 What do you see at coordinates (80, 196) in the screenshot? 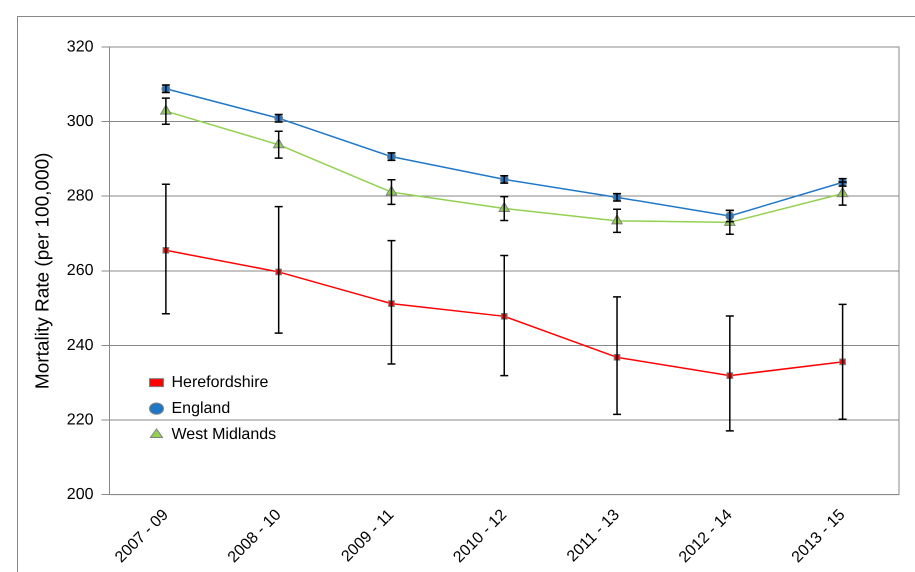
I see `y-tick-label: 280` at bounding box center [80, 196].